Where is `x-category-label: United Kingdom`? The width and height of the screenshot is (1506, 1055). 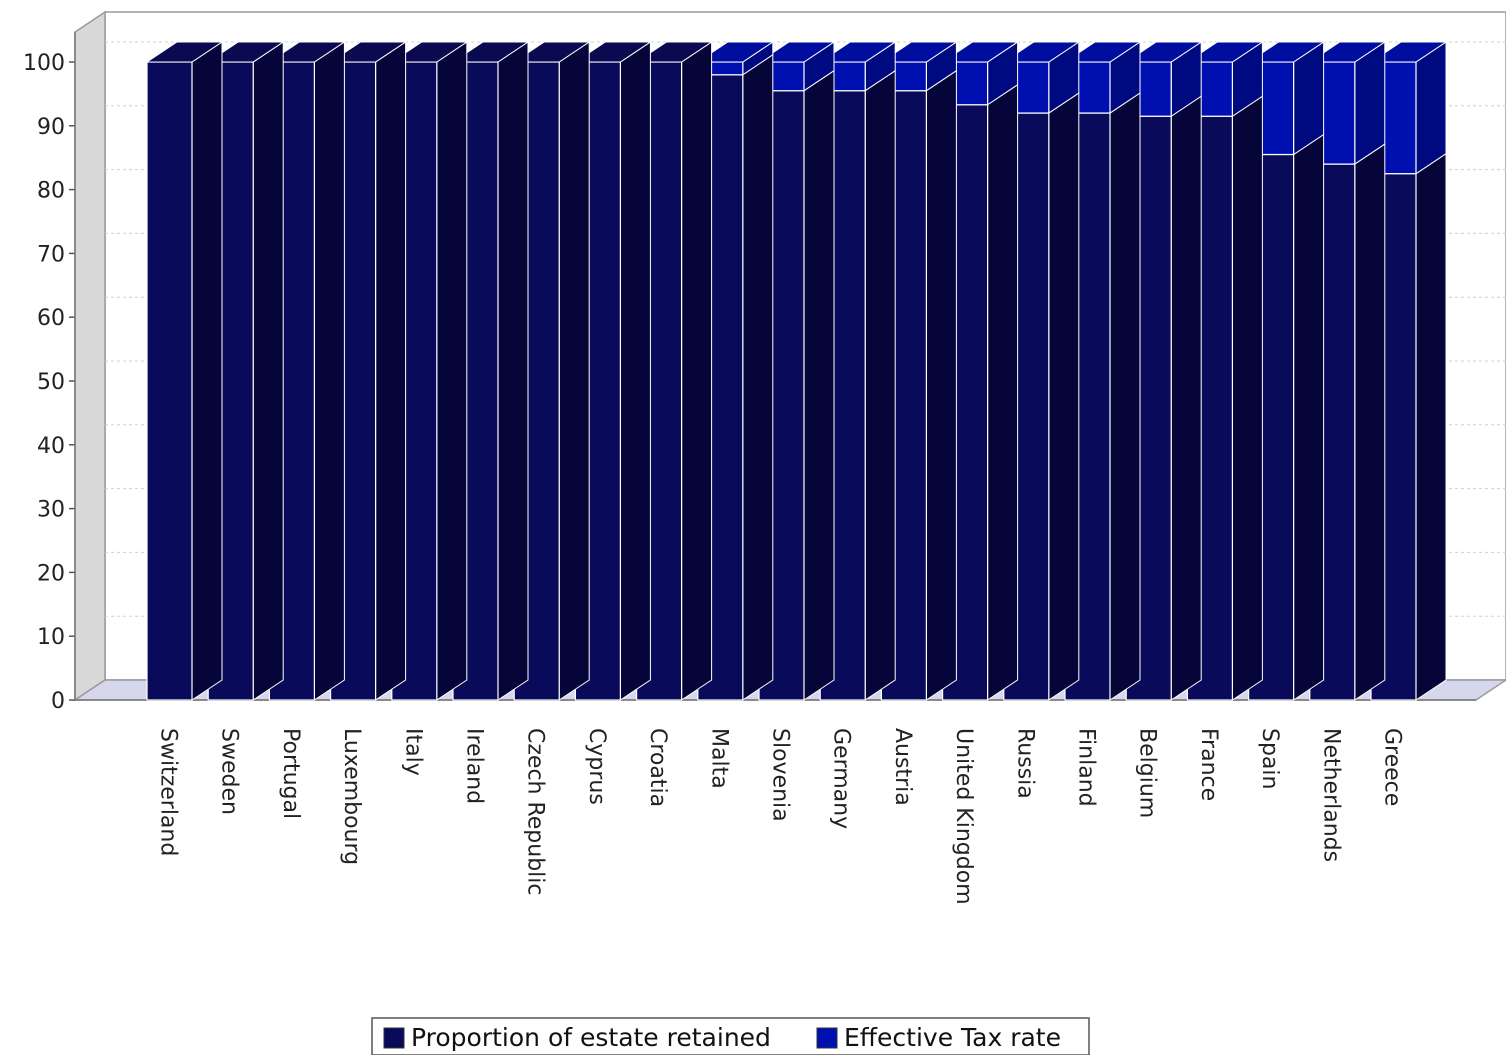
x-category-label: United Kingdom is located at coordinates (963, 816).